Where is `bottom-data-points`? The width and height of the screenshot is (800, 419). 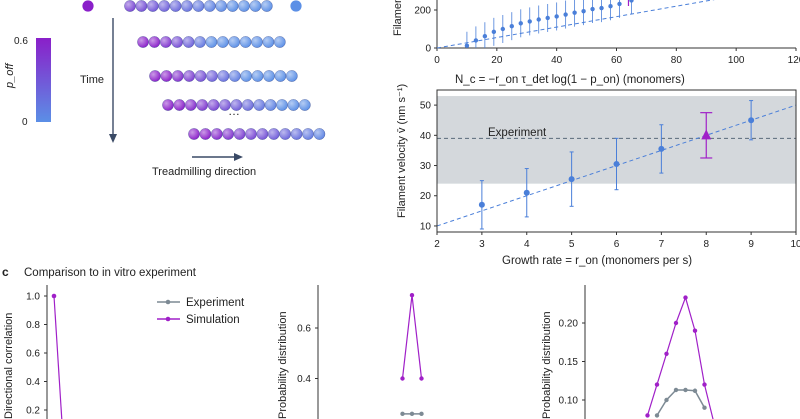
bottom-data-points is located at coordinates (616, 165).